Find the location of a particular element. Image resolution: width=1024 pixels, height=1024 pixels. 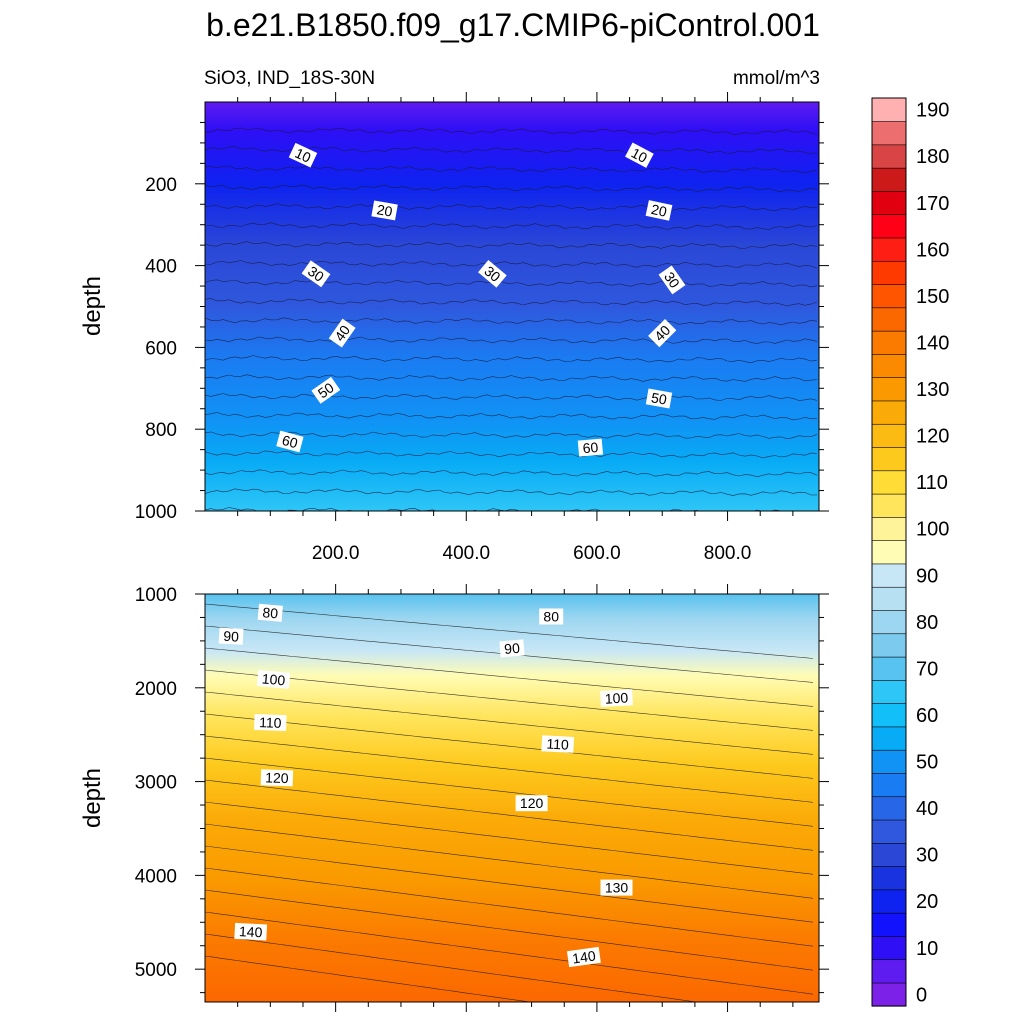

y-tick-label: 200 is located at coordinates (161, 185).